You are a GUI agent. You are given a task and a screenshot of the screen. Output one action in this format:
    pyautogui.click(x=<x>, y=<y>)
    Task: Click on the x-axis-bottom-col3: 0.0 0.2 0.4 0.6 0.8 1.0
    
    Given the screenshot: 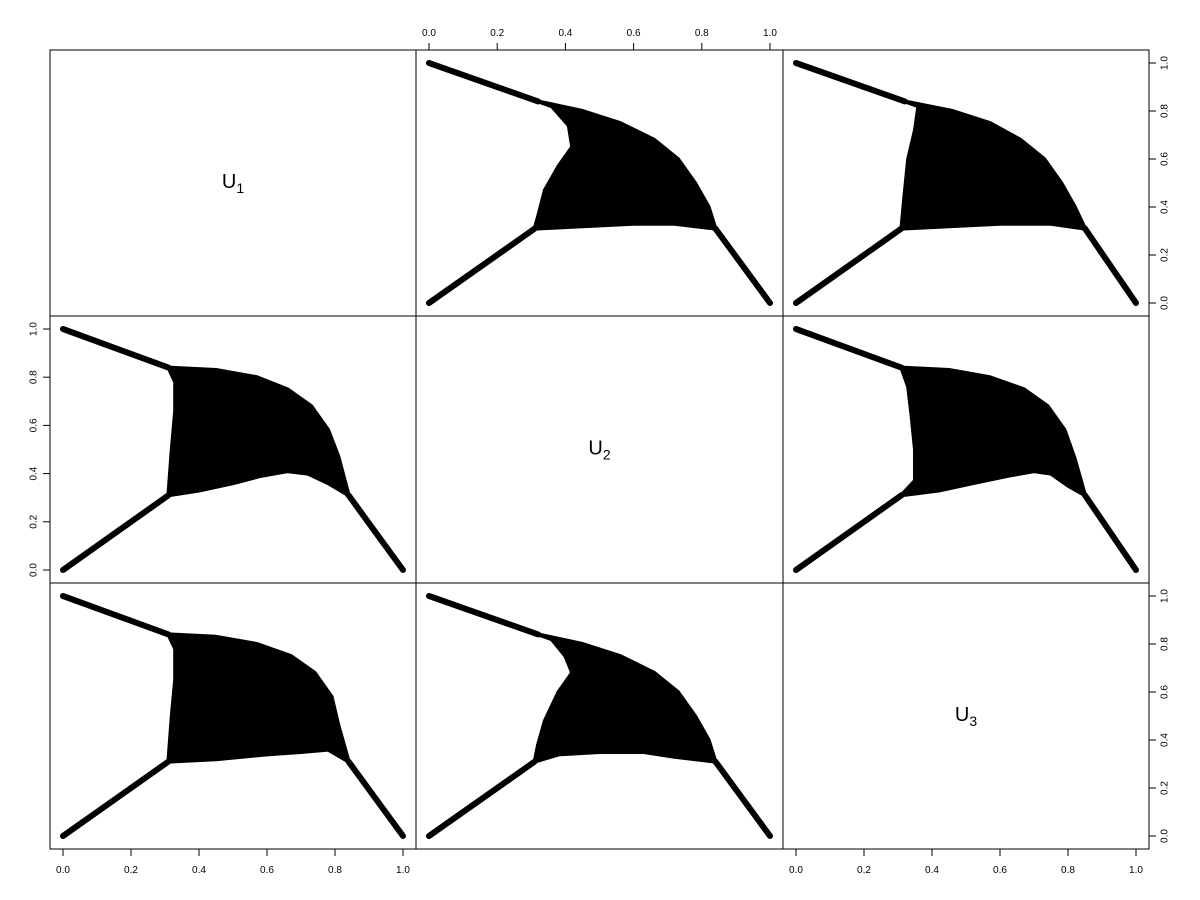 What is the action you would take?
    pyautogui.click(x=966, y=862)
    